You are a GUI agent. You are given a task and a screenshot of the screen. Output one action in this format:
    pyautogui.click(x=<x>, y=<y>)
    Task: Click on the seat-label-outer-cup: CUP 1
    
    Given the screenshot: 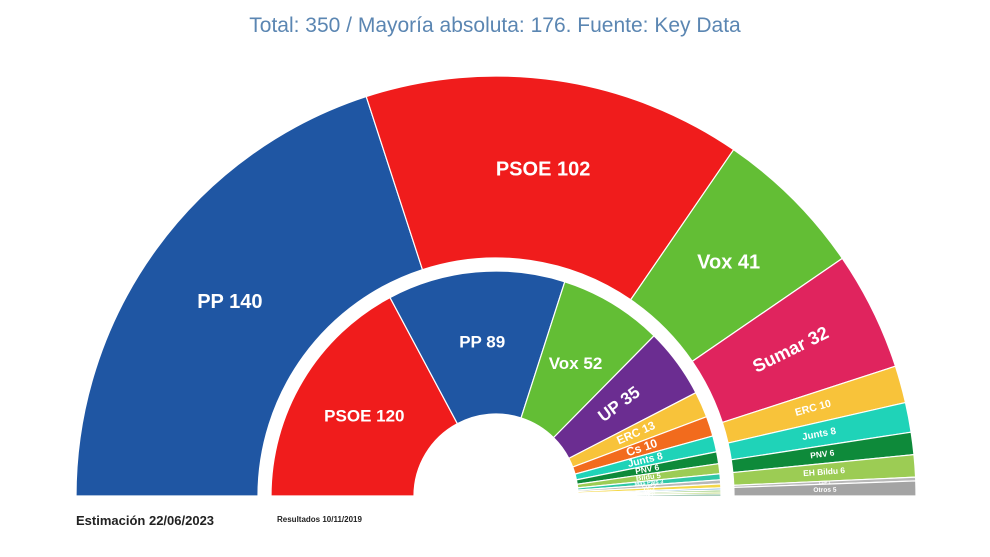 What is the action you would take?
    pyautogui.click(x=825, y=483)
    